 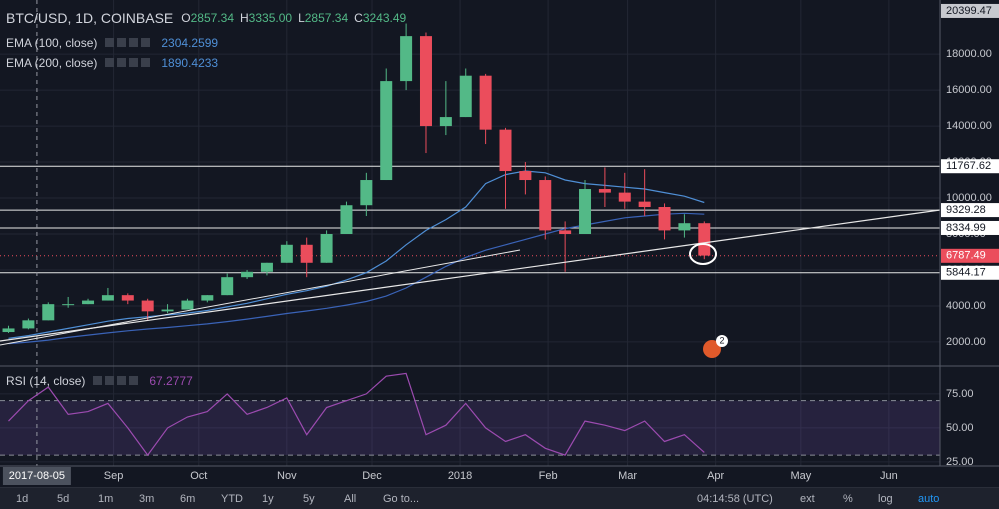 I want to click on x-tick-label: Nov, so click(x=287, y=476).